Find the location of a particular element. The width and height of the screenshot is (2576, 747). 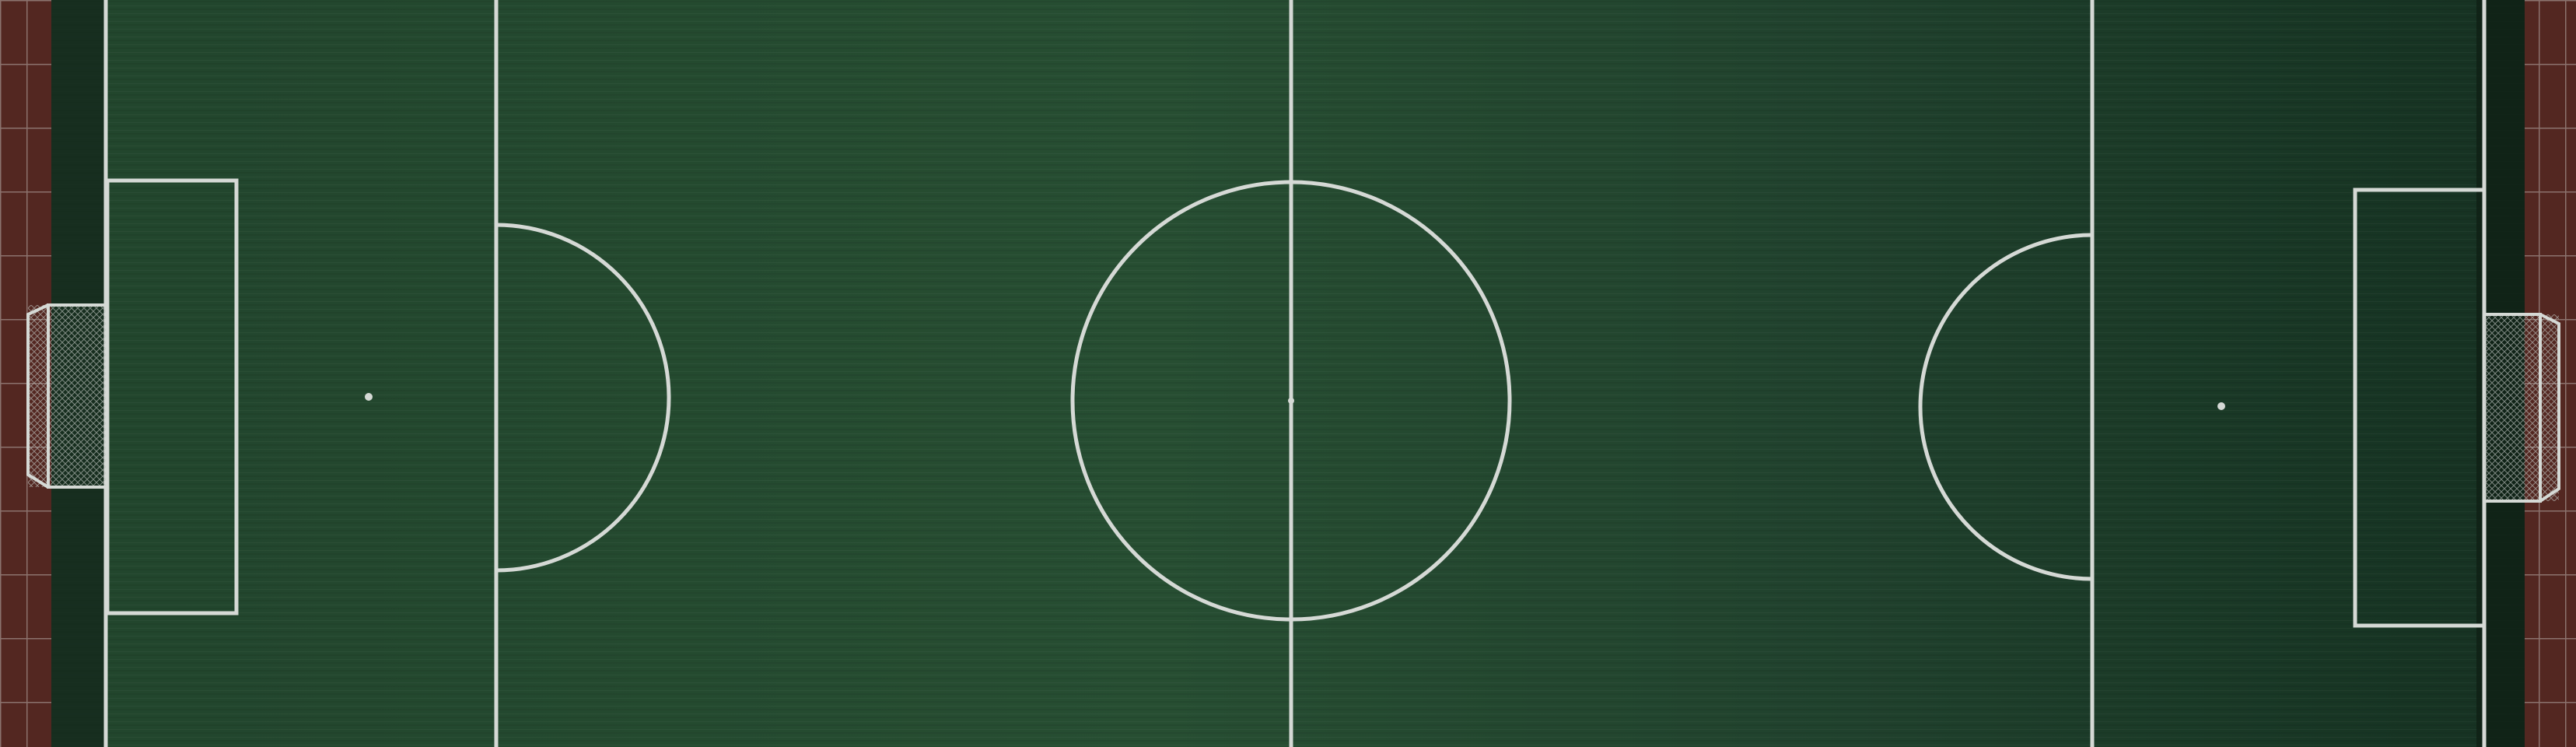

right-goal is located at coordinates (2522, 408).